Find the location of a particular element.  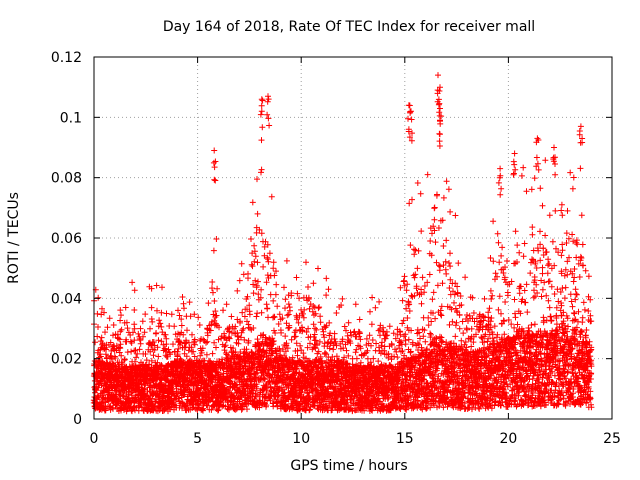

x-axis-label: GPS time / hours is located at coordinates (348, 466).